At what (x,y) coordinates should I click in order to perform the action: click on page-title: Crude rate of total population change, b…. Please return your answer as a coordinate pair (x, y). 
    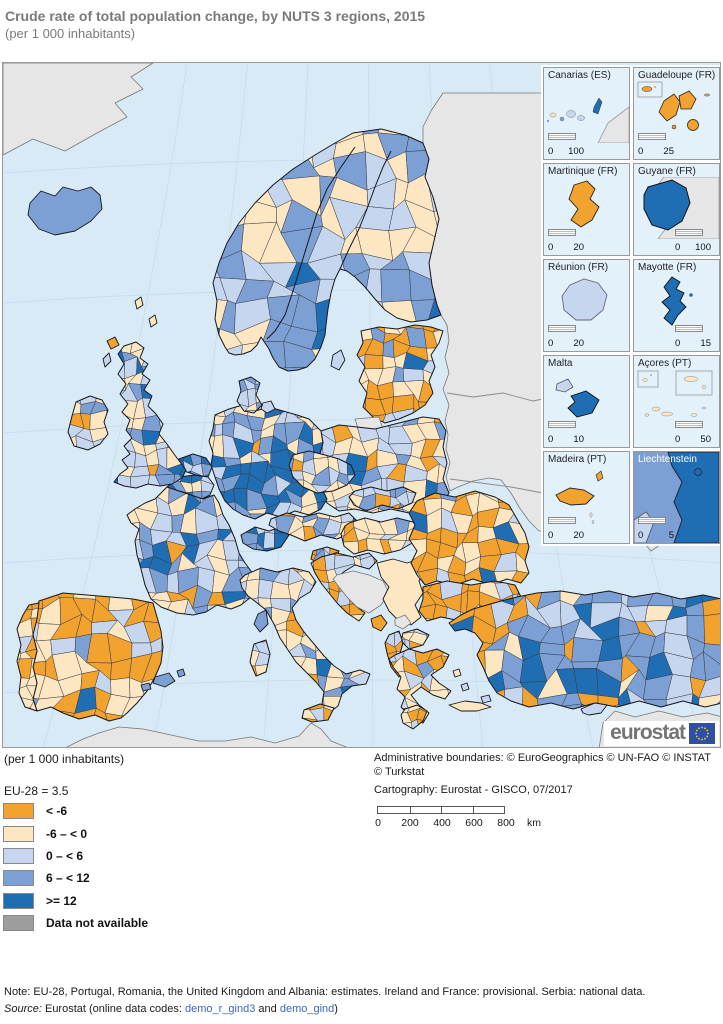
    Looking at the image, I should click on (215, 16).